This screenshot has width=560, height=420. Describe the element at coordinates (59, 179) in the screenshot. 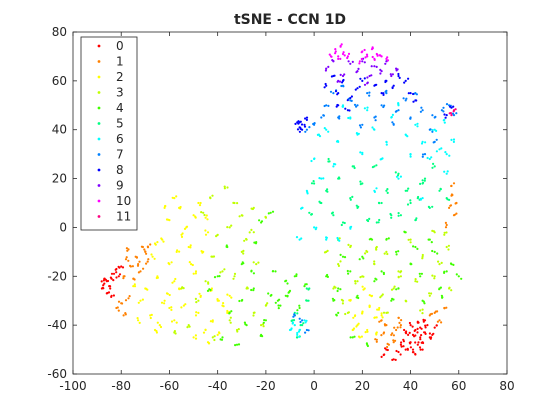

I see `y-tick-label: 20` at that location.